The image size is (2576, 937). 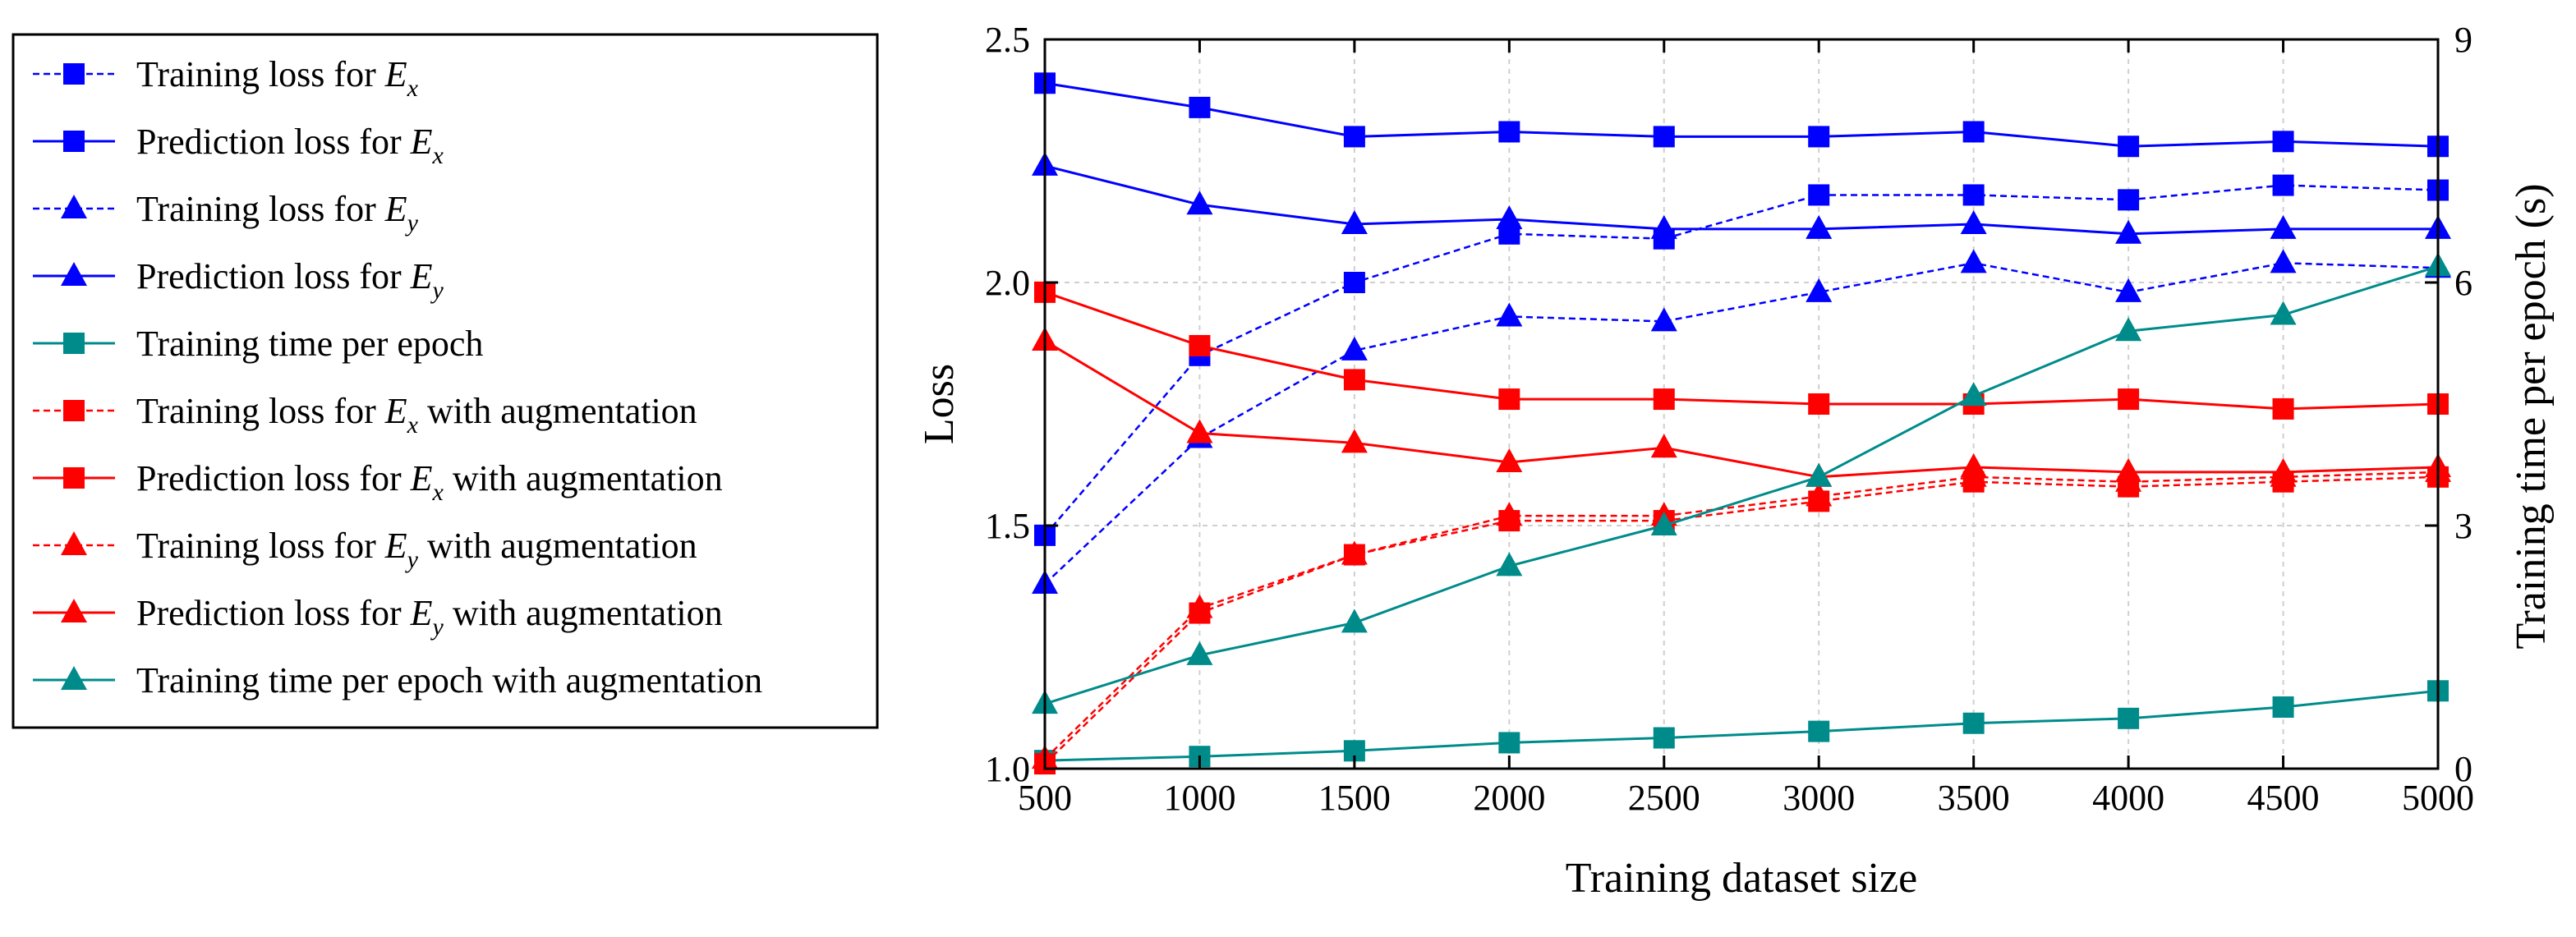 I want to click on y-axis-label: Loss, so click(x=940, y=404).